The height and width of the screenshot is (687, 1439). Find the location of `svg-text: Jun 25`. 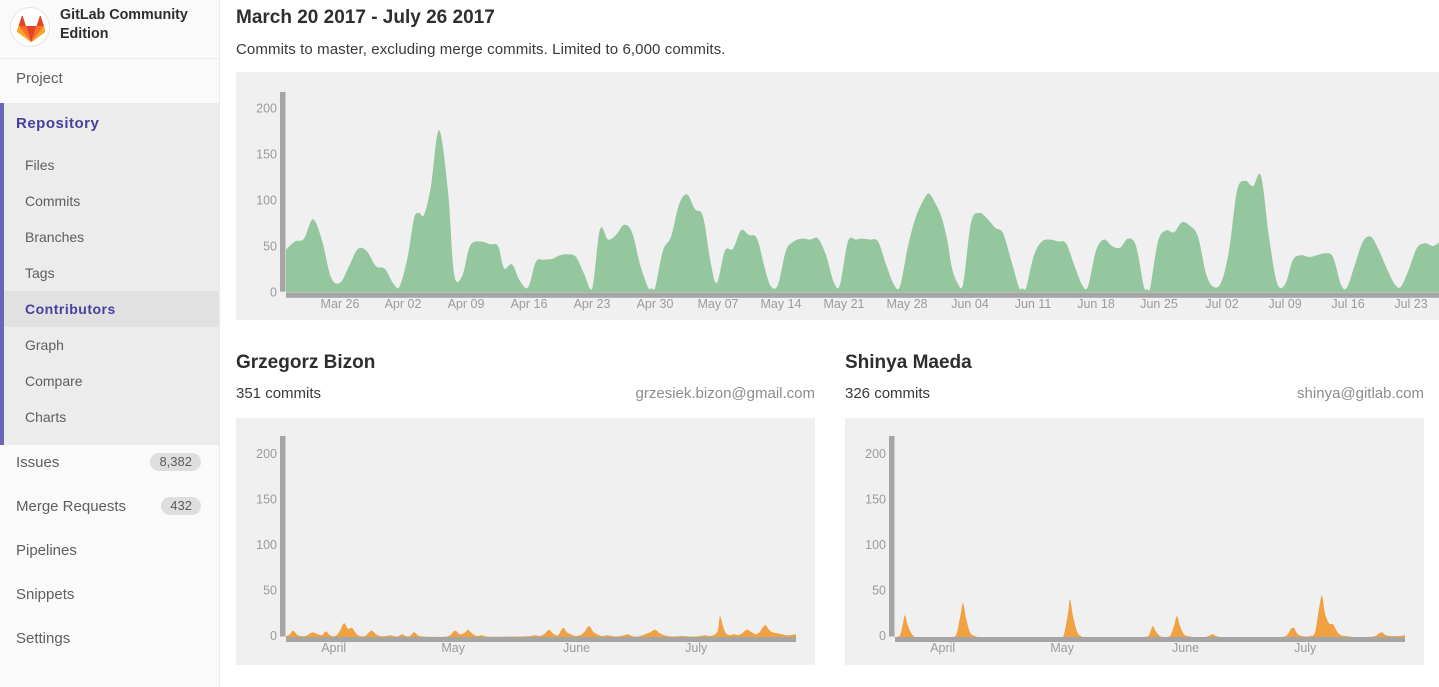

svg-text: Jun 25 is located at coordinates (1159, 304).